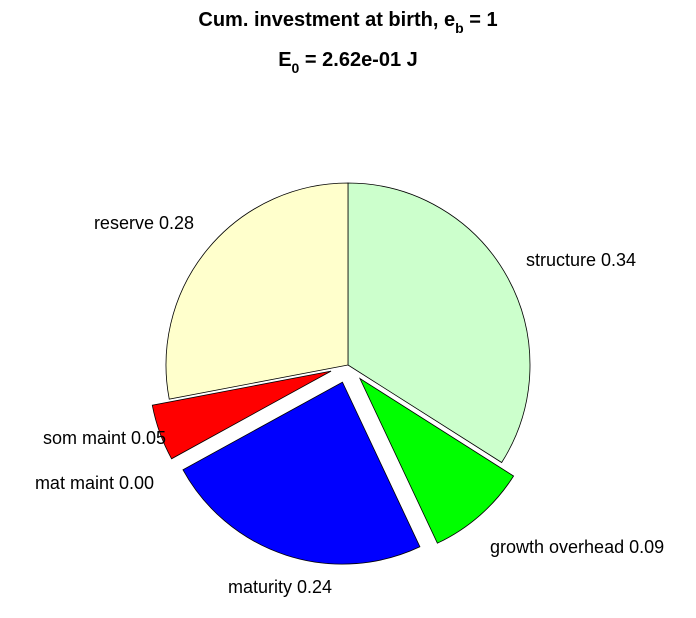  What do you see at coordinates (104, 438) in the screenshot?
I see `pie-label-som-maint: som maint 0.05` at bounding box center [104, 438].